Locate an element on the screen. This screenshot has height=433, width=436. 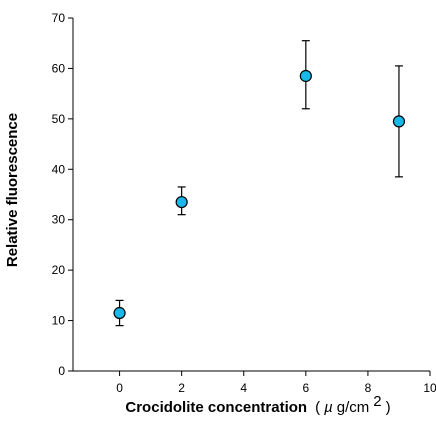
x-axis-unit-rest: g/cm is located at coordinates (353, 407).